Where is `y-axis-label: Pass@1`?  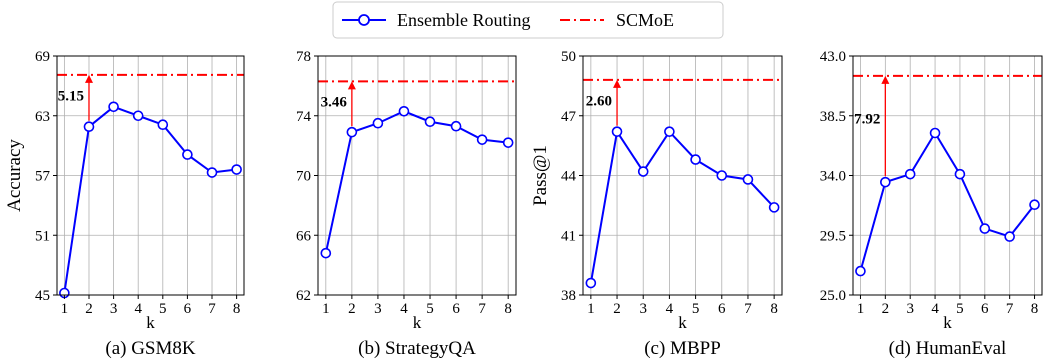
y-axis-label: Pass@1 is located at coordinates (540, 175).